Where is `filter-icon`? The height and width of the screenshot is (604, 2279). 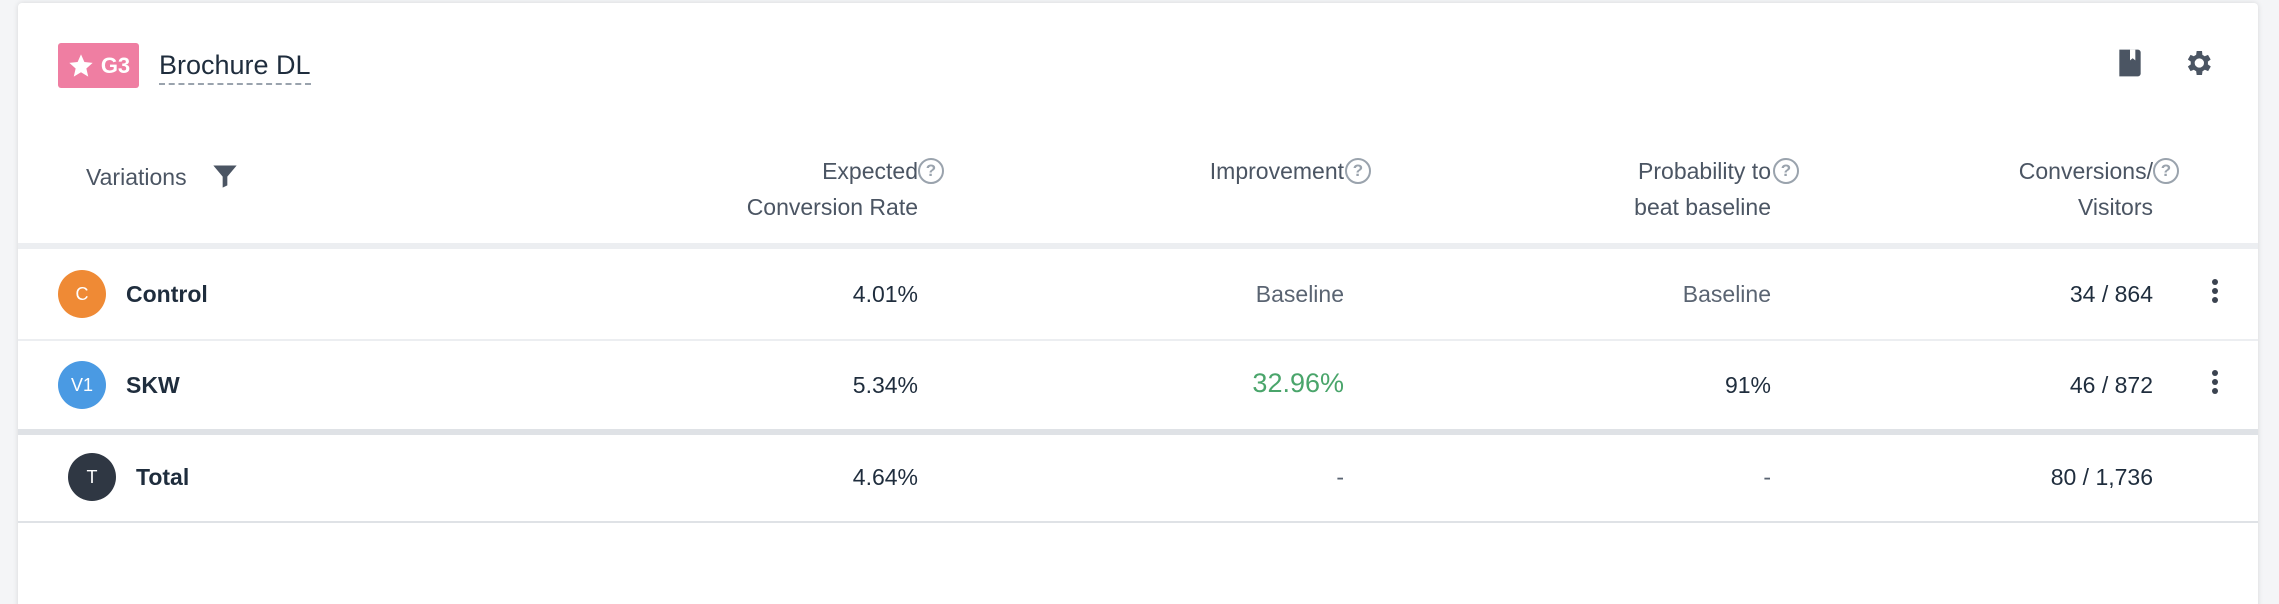
filter-icon is located at coordinates (225, 176).